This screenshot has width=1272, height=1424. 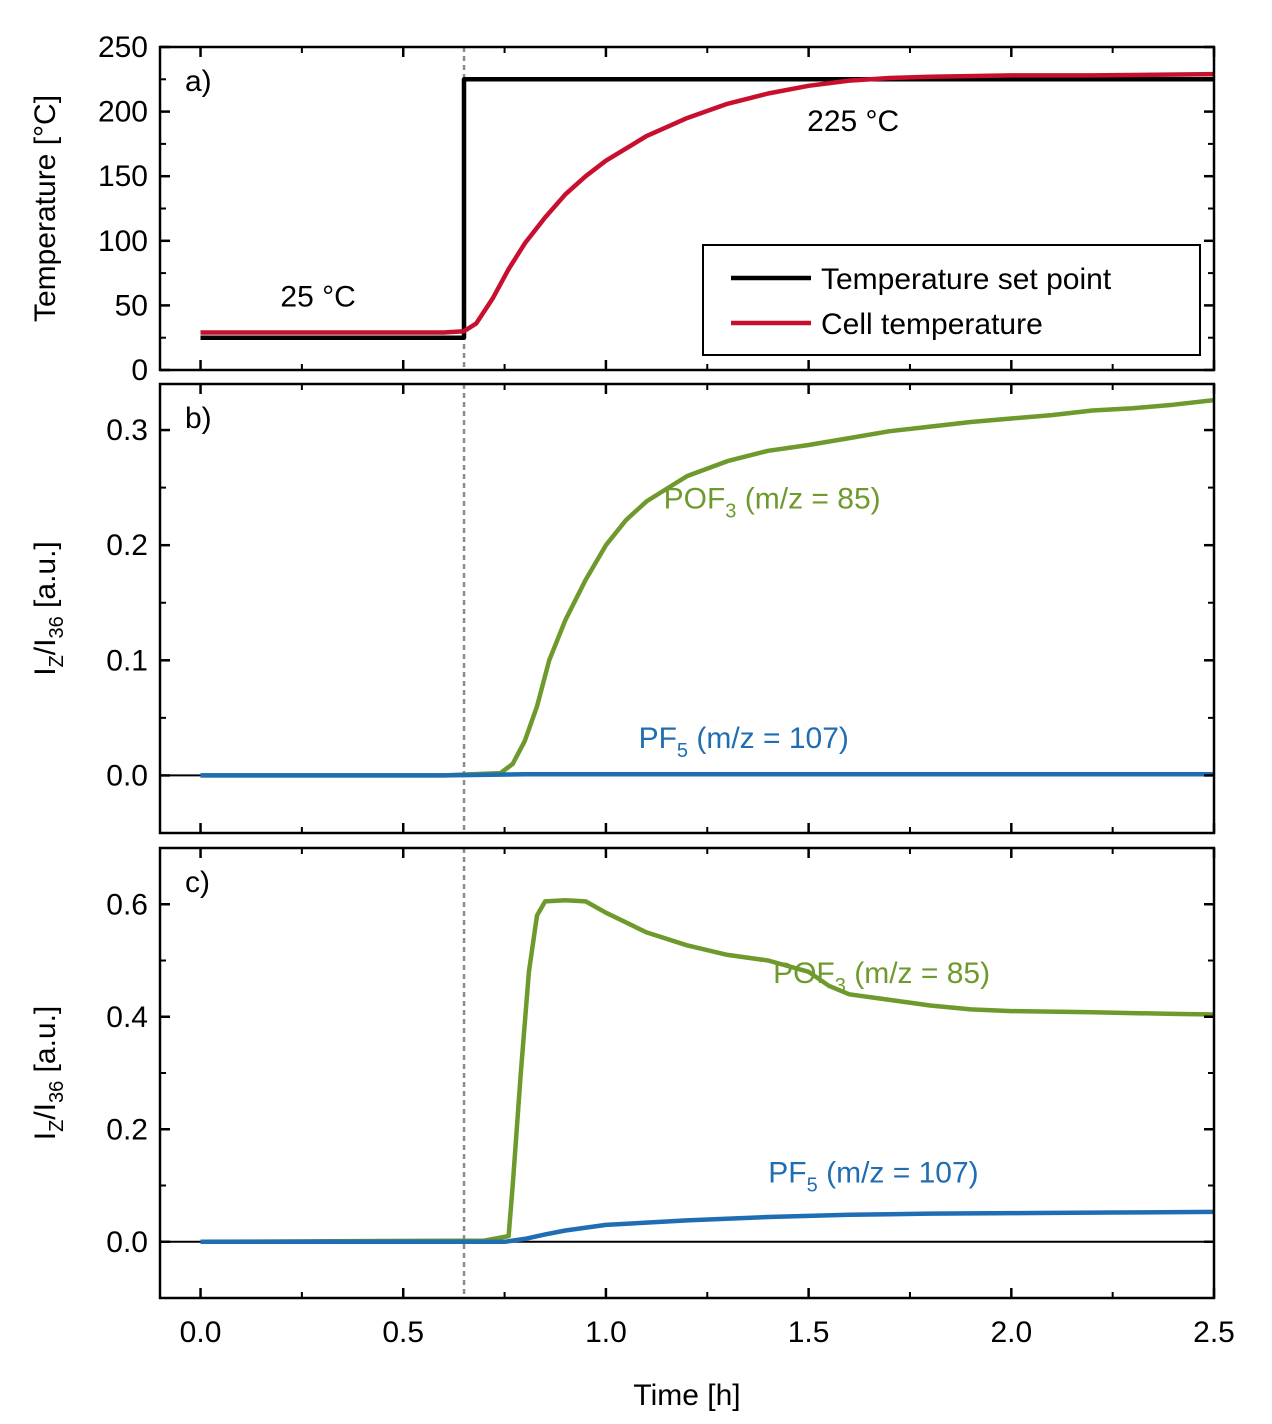 I want to click on x-tick-label: 1.5, so click(x=809, y=1332).